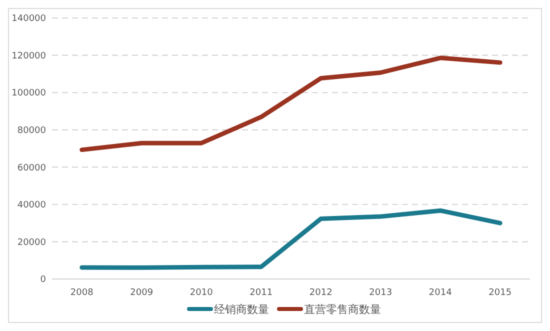  I want to click on y-tick-label: 60000, so click(31, 168).